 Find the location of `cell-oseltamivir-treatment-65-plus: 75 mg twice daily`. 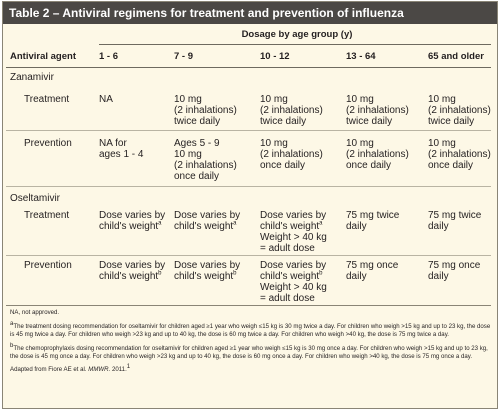

cell-oseltamivir-treatment-65-plus: 75 mg twice daily is located at coordinates (455, 221).